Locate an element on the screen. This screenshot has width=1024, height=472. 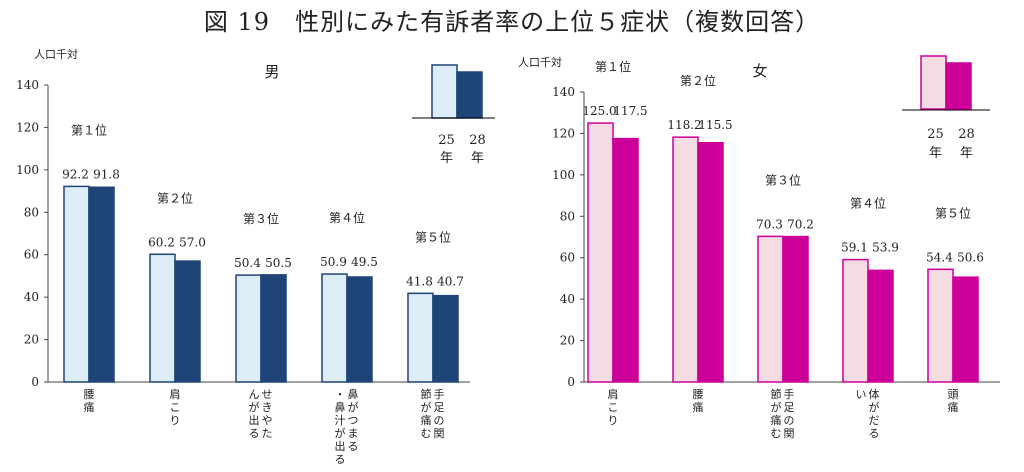
female-category-label: む is located at coordinates (776, 433).